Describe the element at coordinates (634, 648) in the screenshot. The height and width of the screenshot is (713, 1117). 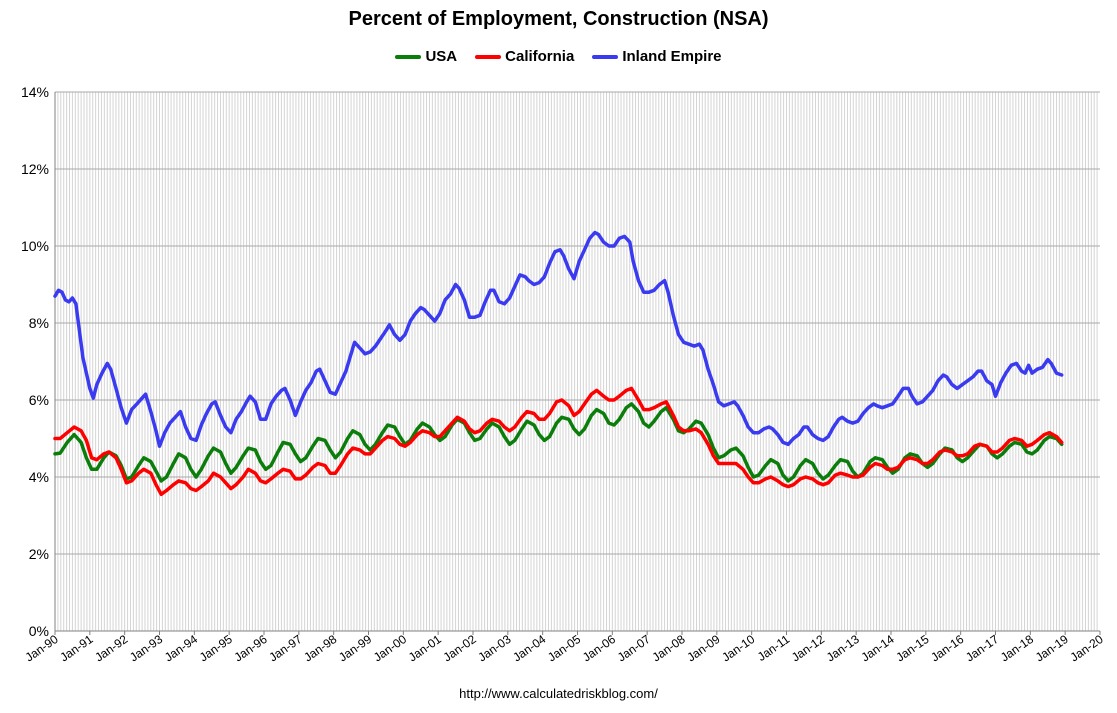
I see `x-tick-label: Jan-07` at that location.